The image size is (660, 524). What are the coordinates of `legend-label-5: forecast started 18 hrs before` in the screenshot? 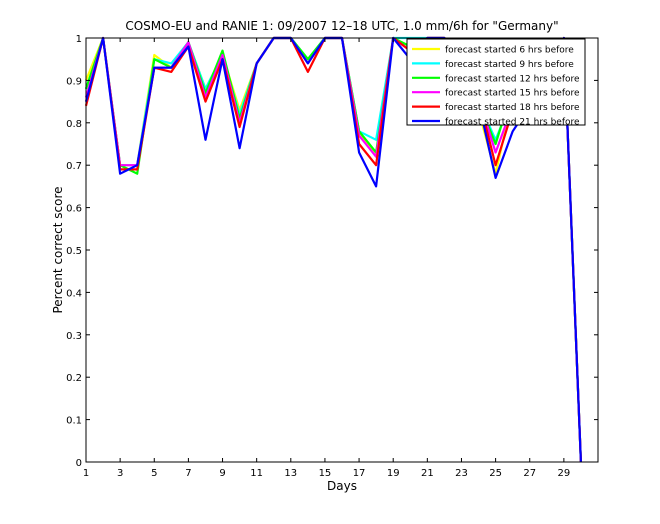 It's located at (512, 108).